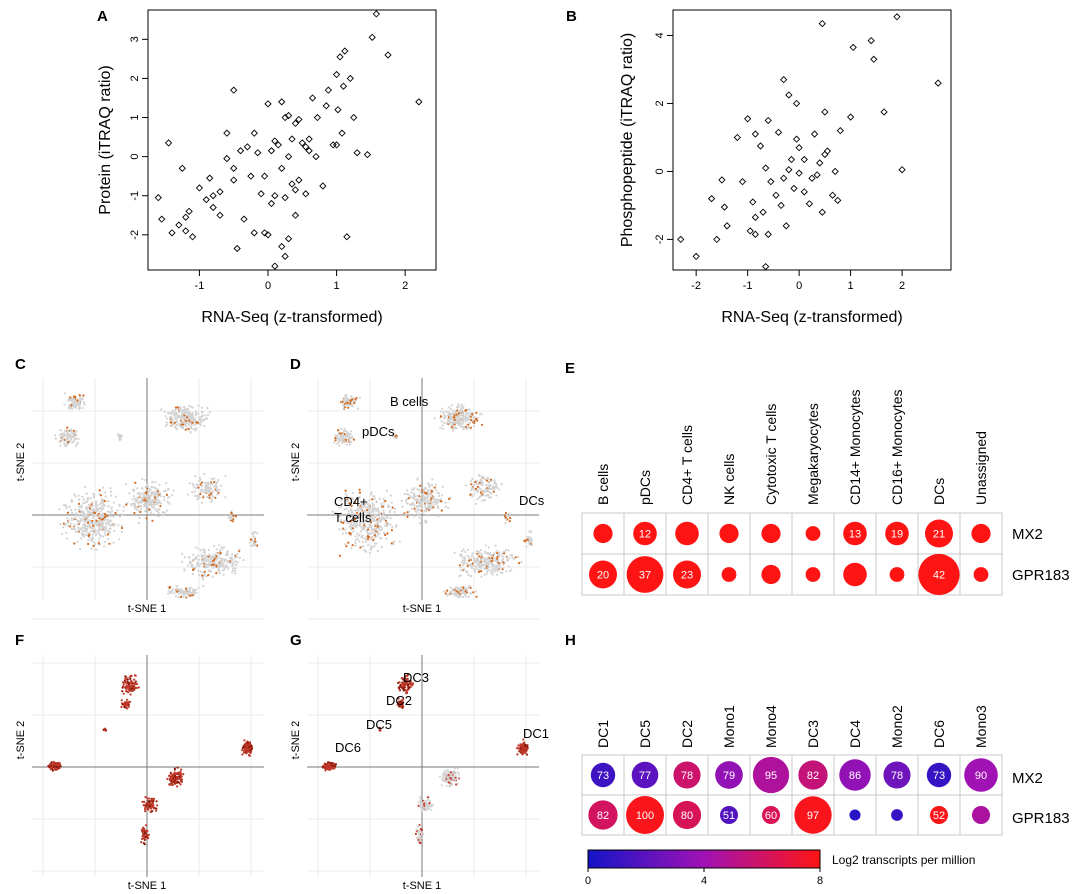  What do you see at coordinates (603, 576) in the screenshot?
I see `bubble-label-e: 20` at bounding box center [603, 576].